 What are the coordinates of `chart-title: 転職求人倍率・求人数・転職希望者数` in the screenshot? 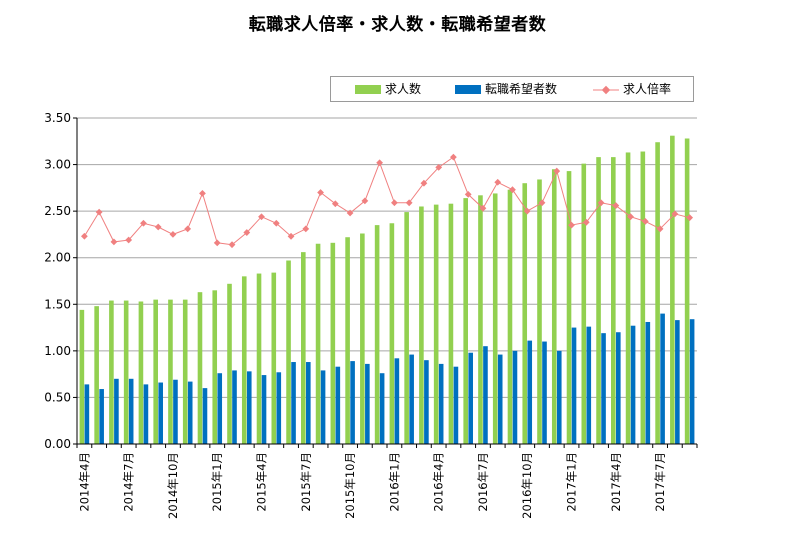 It's located at (397, 25).